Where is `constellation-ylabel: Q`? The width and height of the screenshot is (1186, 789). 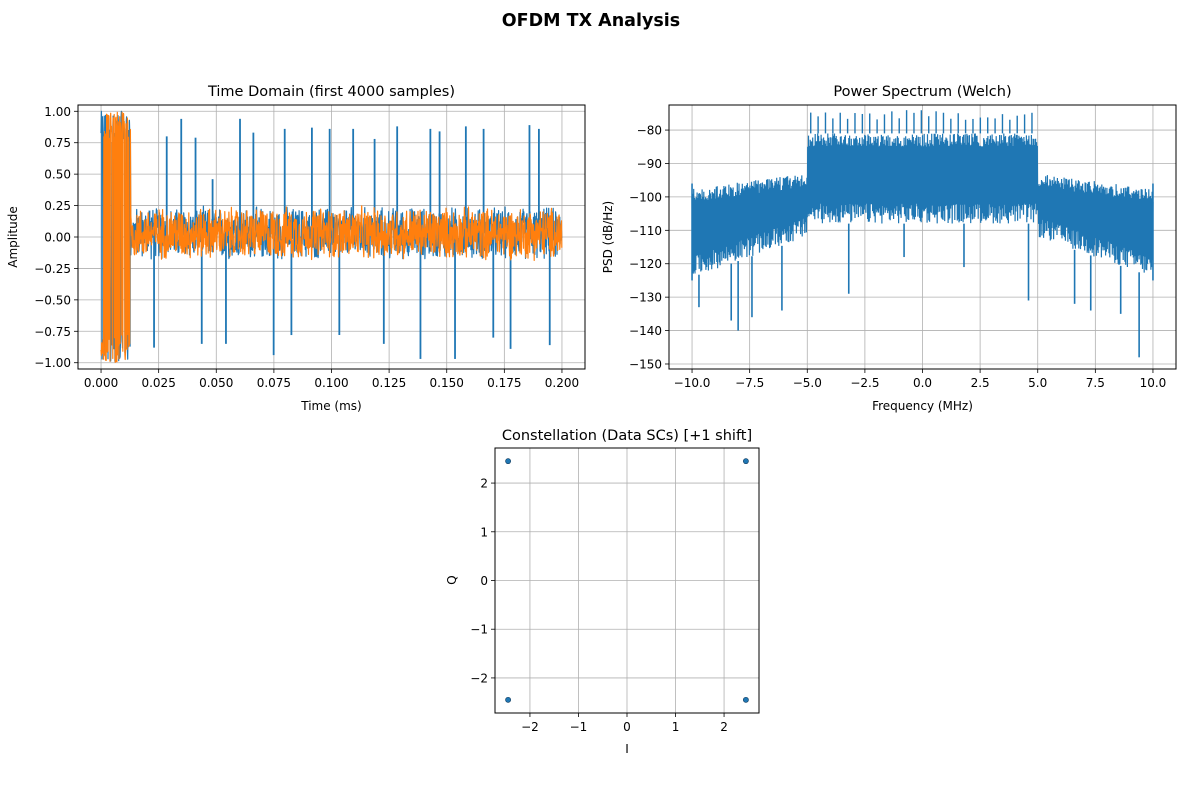
constellation-ylabel: Q is located at coordinates (452, 579).